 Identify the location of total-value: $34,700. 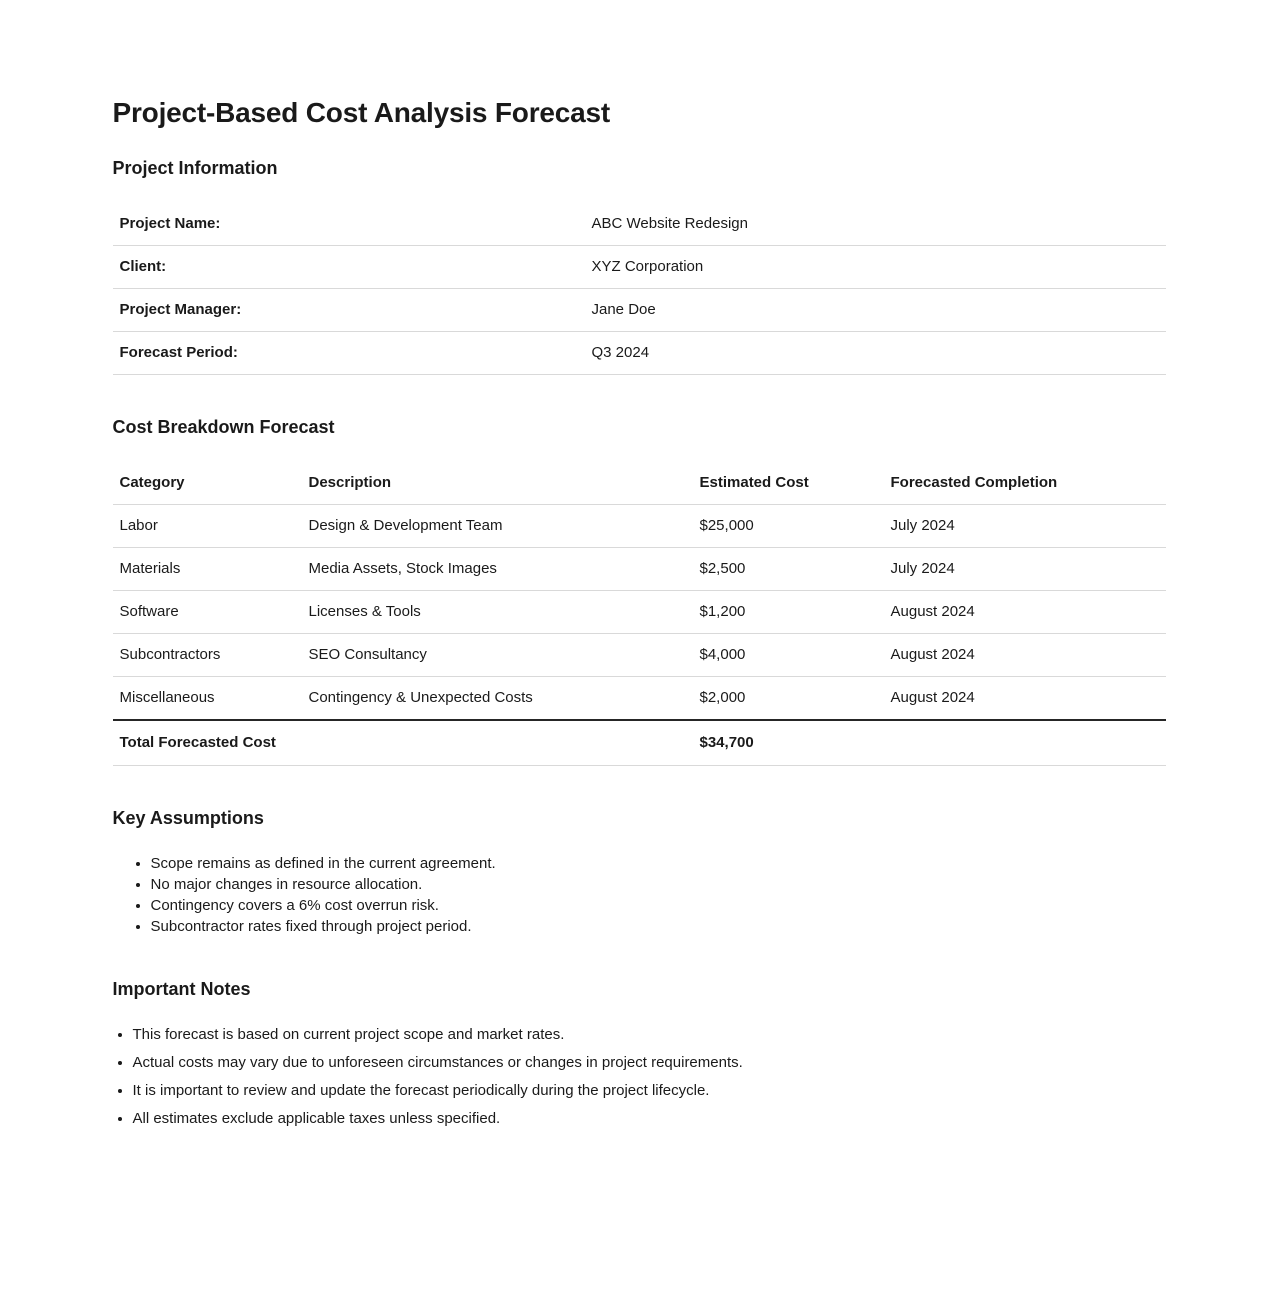
(788, 742).